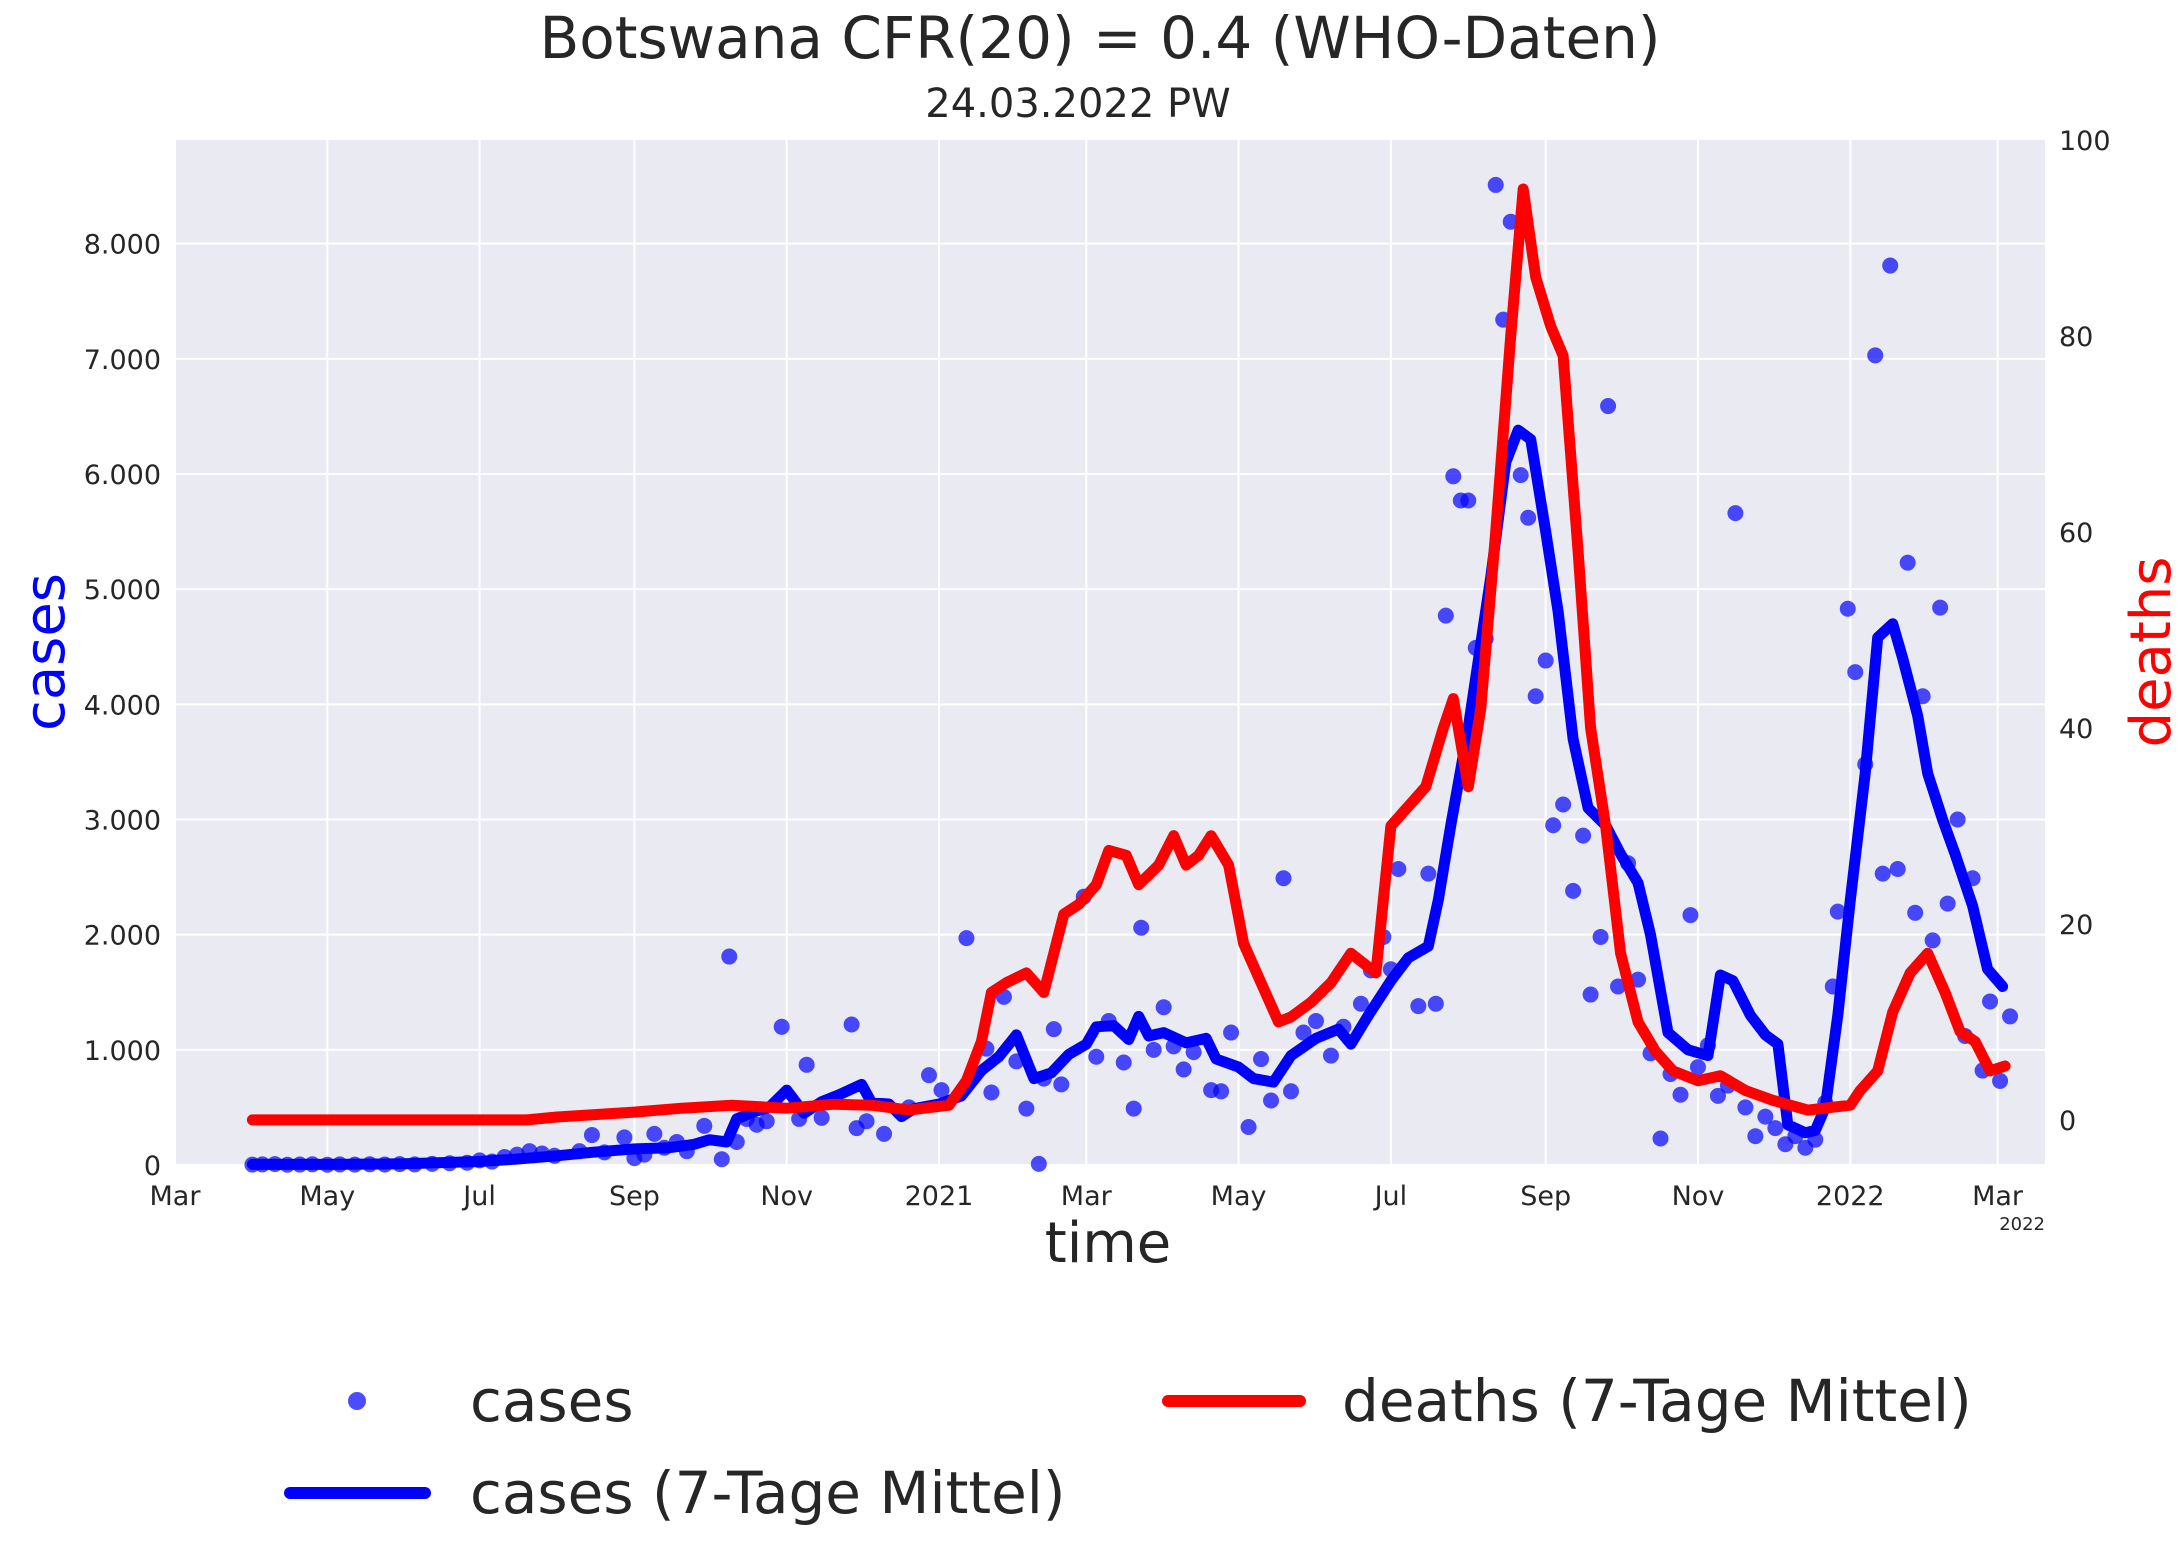 This screenshot has height=1555, width=2180. What do you see at coordinates (357, 1401) in the screenshot?
I see `legend-cases-marker` at bounding box center [357, 1401].